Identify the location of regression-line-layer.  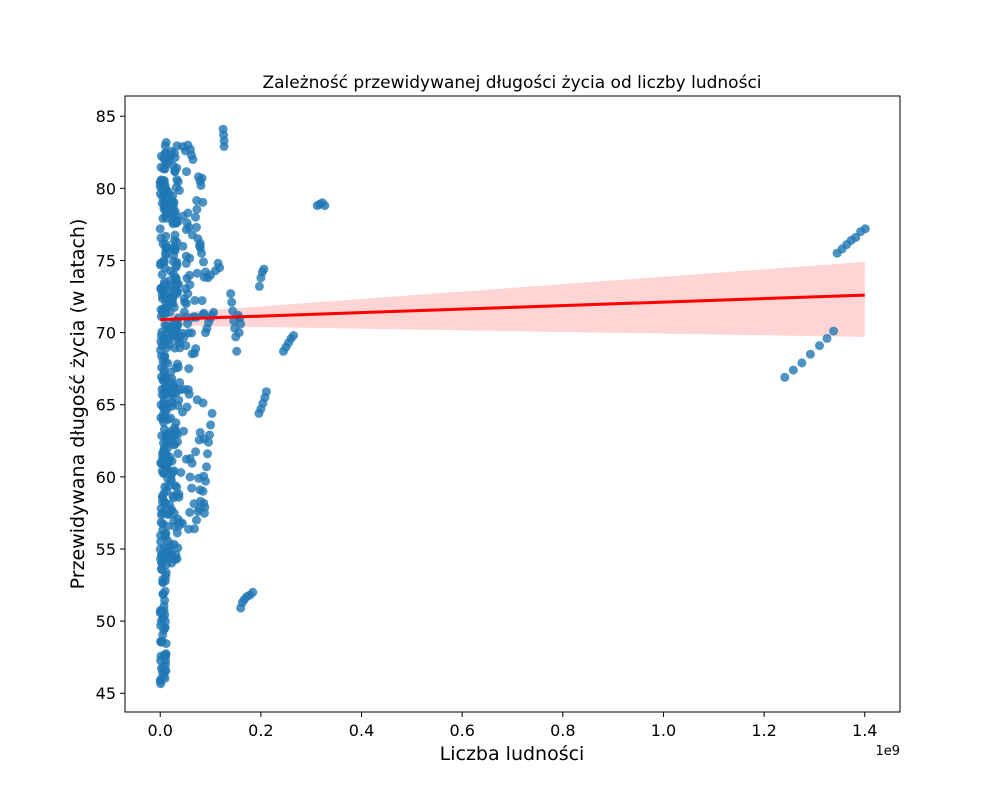
(512, 307).